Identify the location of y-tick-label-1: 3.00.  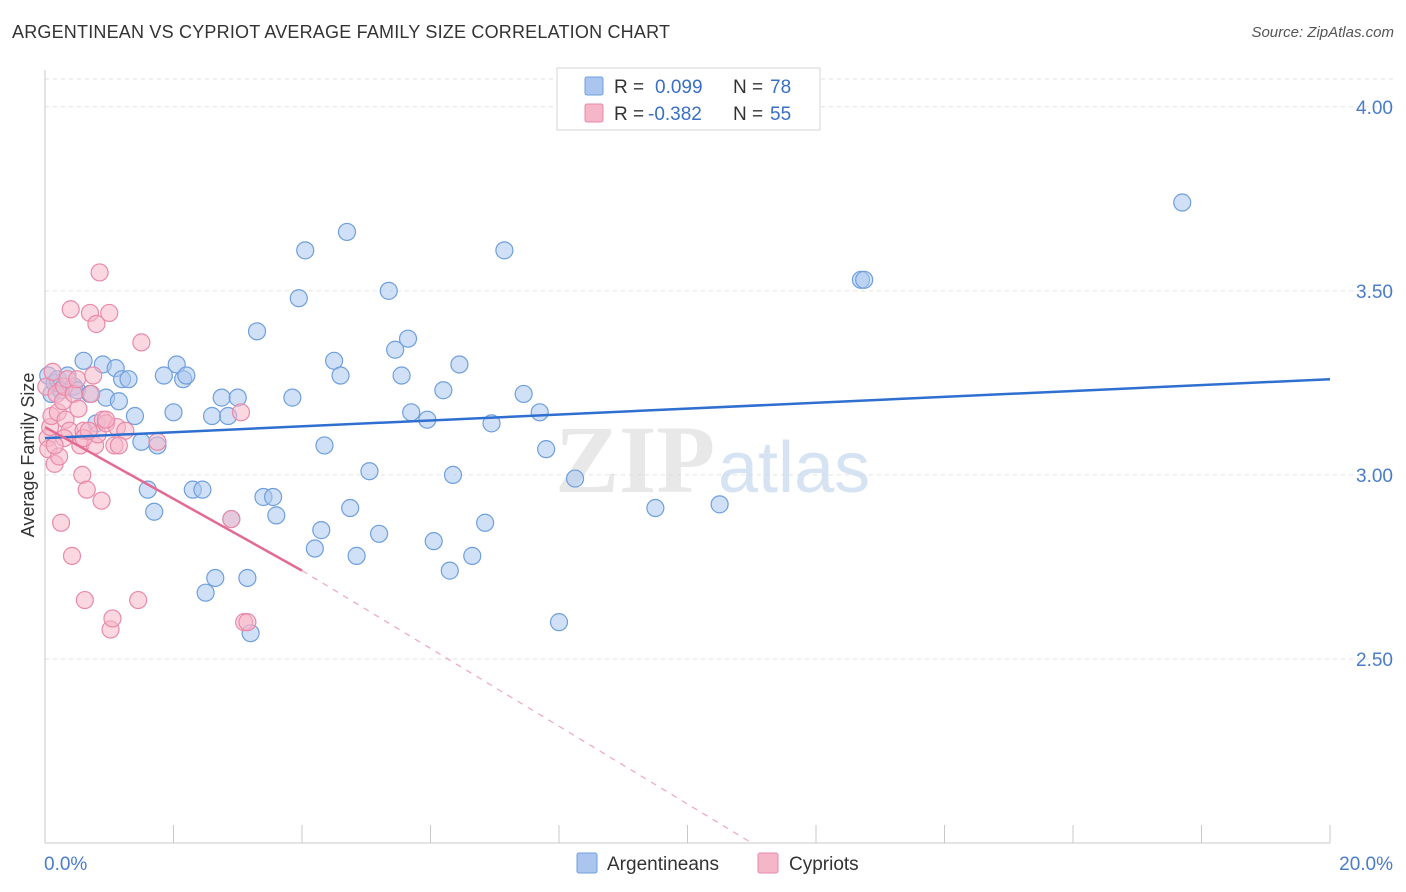
(1374, 476).